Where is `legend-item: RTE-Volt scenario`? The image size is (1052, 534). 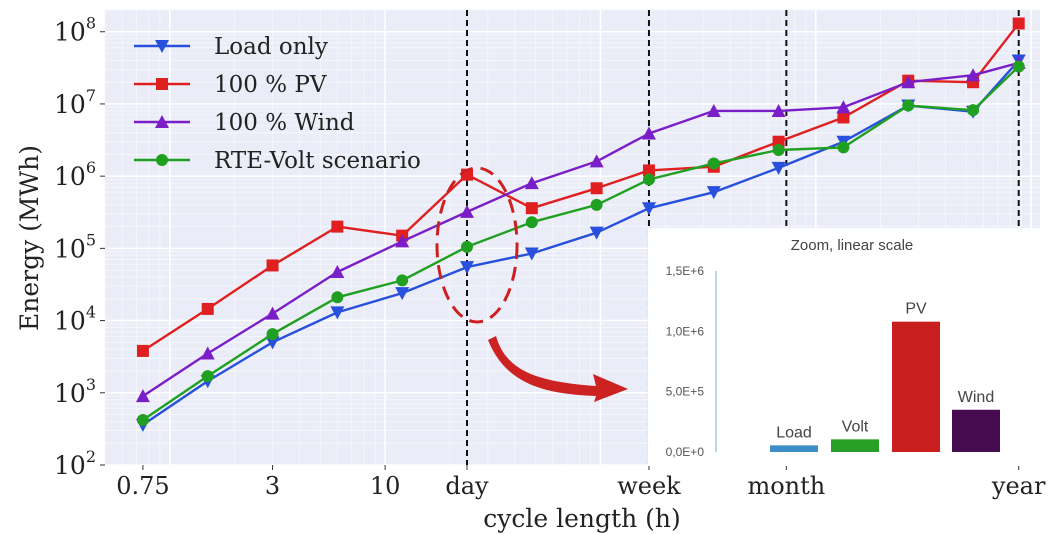
legend-item: RTE-Volt scenario is located at coordinates (277, 161).